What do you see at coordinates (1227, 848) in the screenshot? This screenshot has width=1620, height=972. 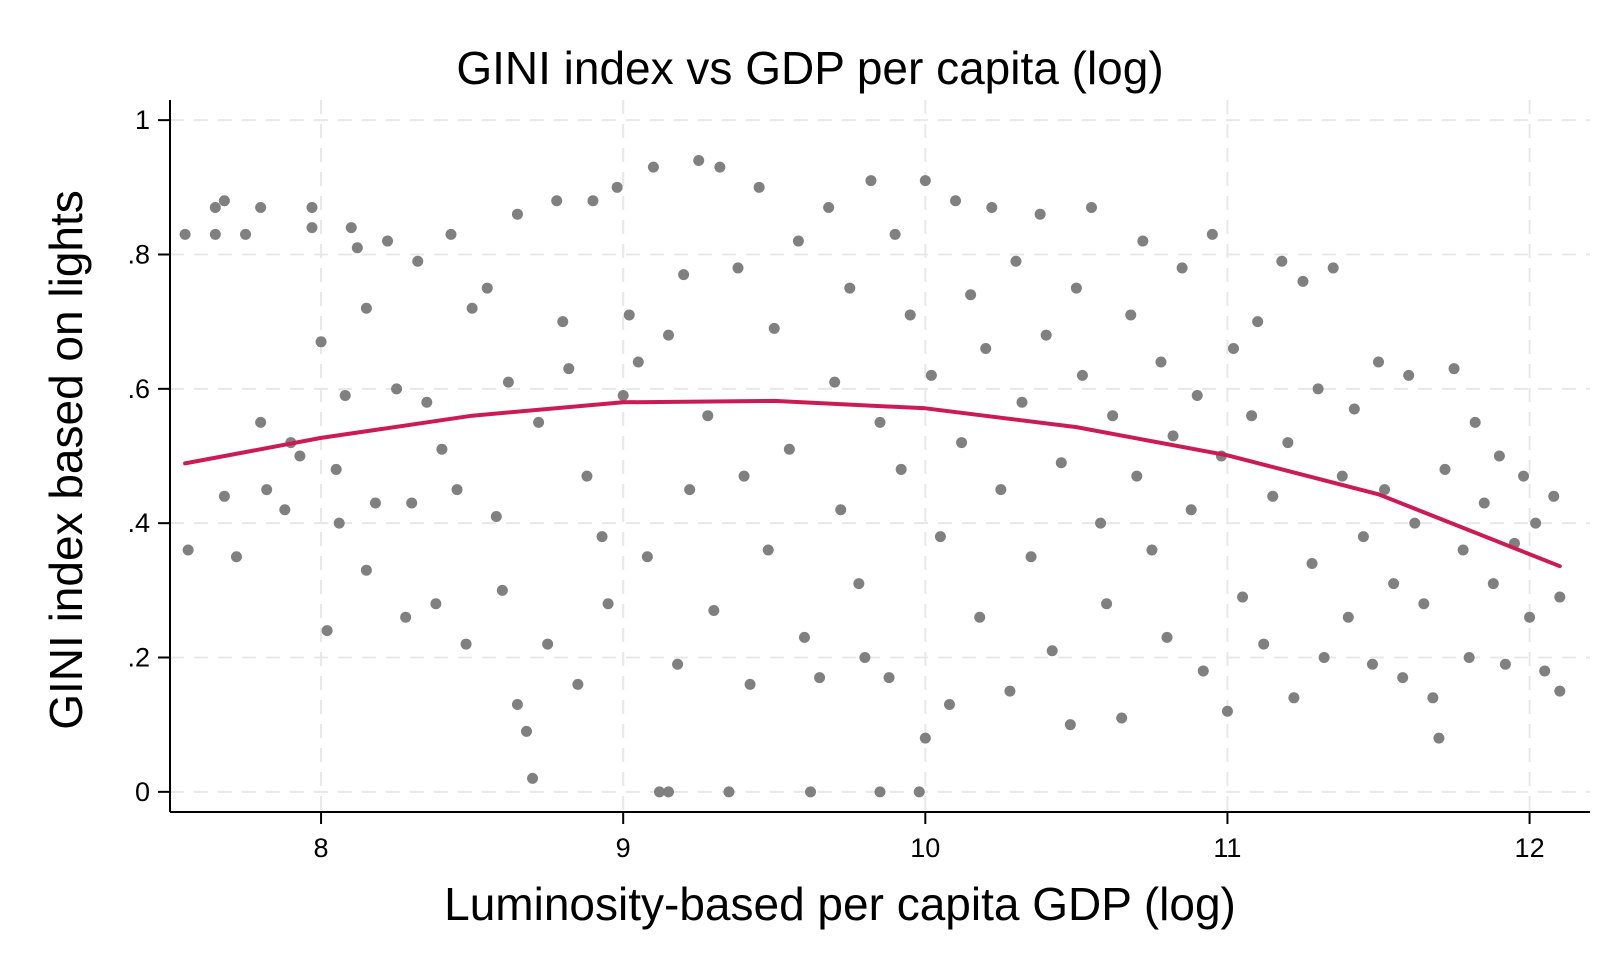 I see `x-tick-label-3: 11` at bounding box center [1227, 848].